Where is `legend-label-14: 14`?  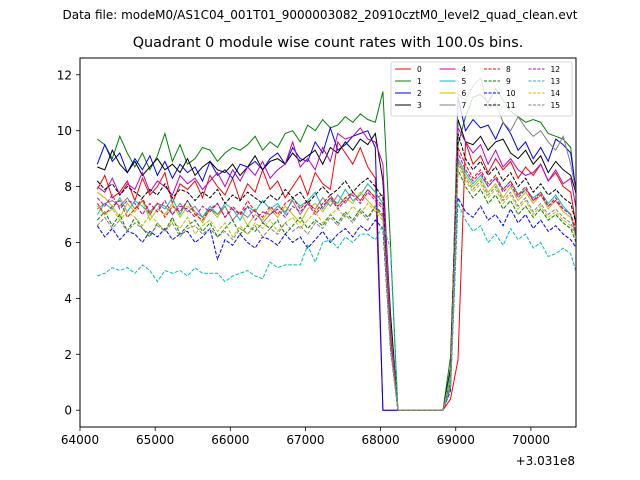 legend-label-14: 14 is located at coordinates (556, 93).